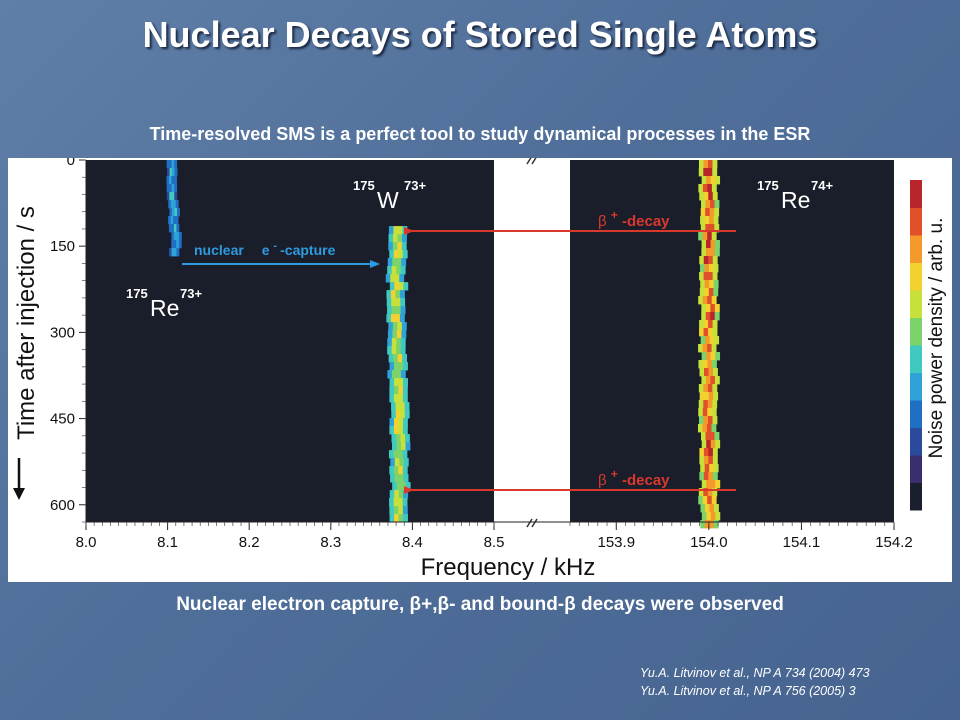  What do you see at coordinates (62, 419) in the screenshot?
I see `y-tick-label-3: 450` at bounding box center [62, 419].